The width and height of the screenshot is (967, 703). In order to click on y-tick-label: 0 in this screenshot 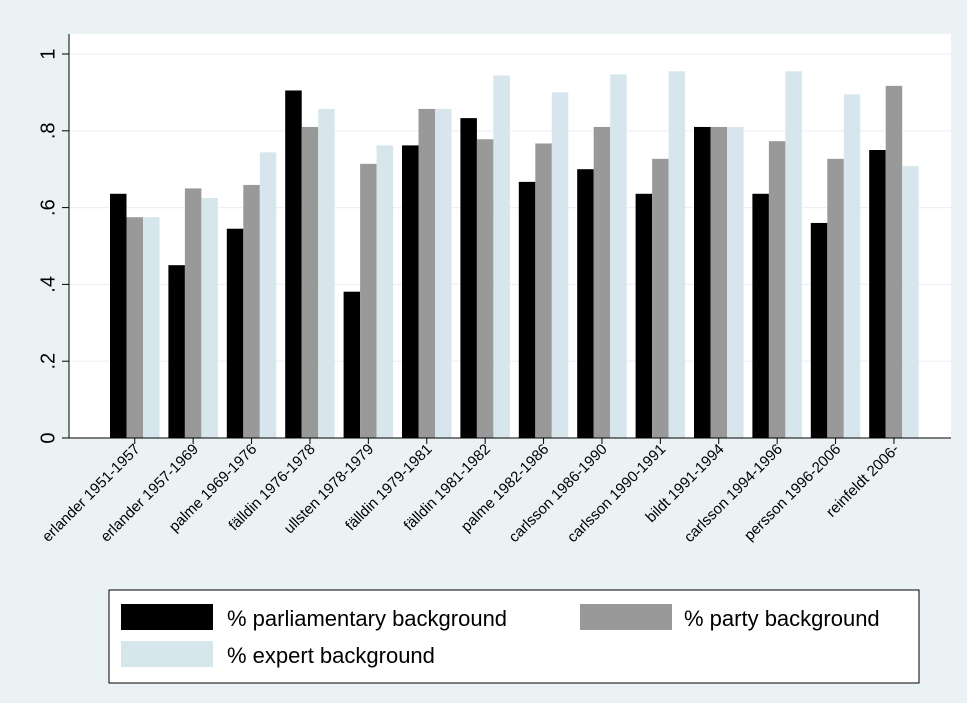, I will do `click(48, 437)`.